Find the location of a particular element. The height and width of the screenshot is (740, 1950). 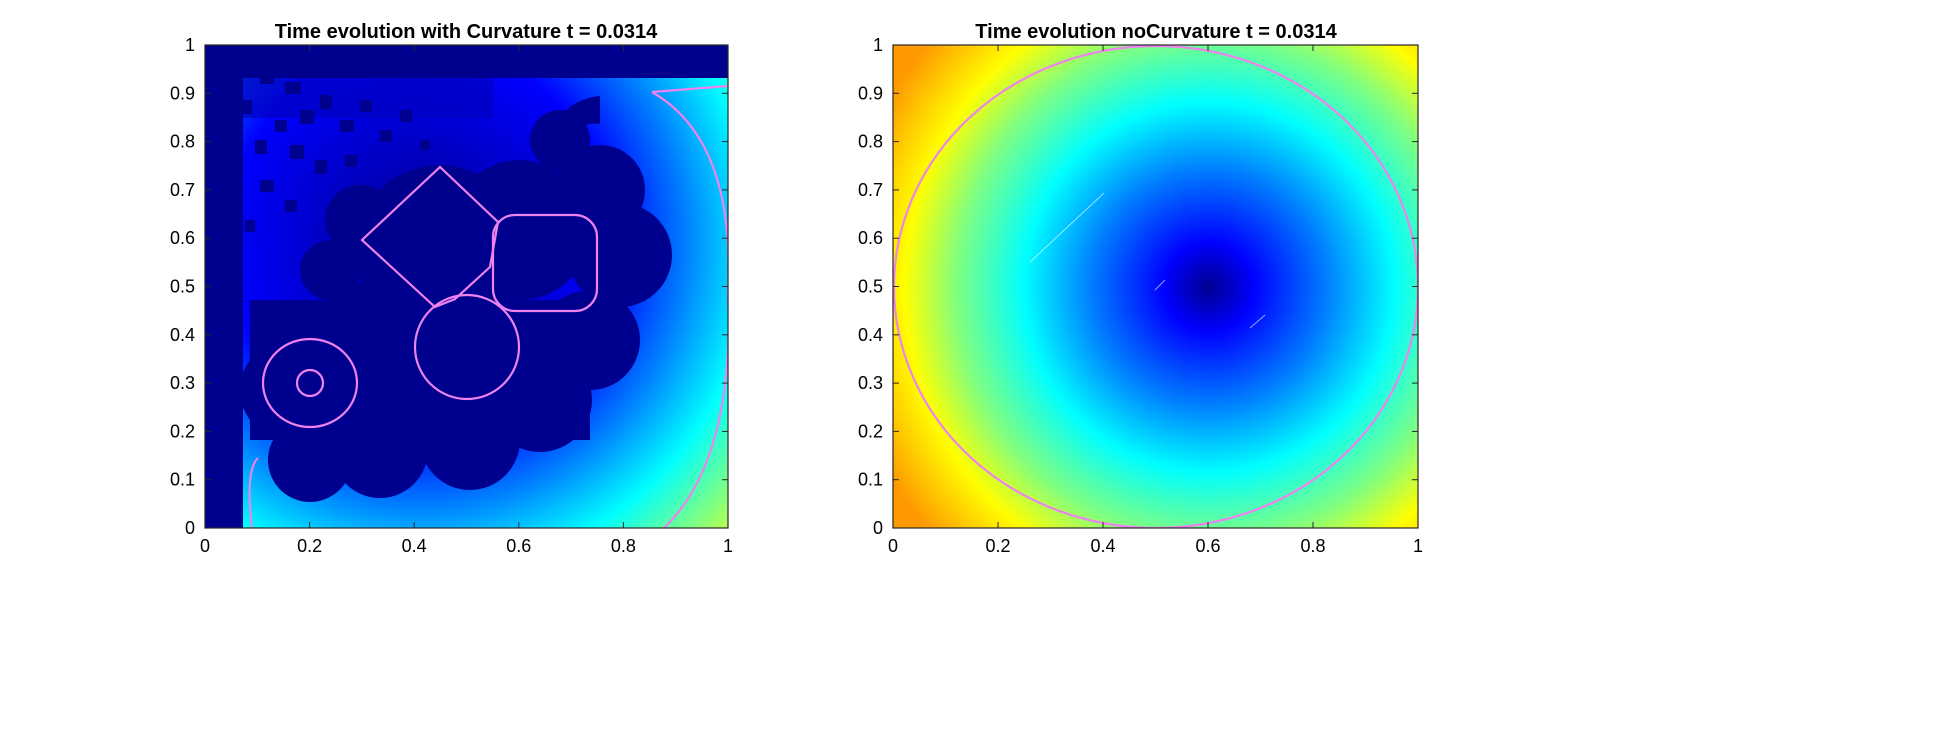

left-wall-region is located at coordinates (224, 286).